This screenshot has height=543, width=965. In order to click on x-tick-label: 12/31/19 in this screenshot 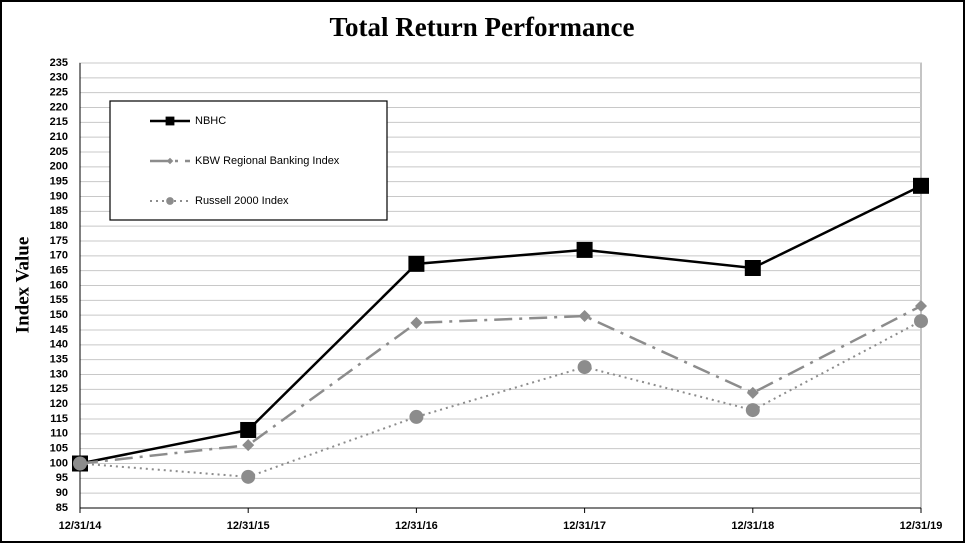, I will do `click(921, 526)`.